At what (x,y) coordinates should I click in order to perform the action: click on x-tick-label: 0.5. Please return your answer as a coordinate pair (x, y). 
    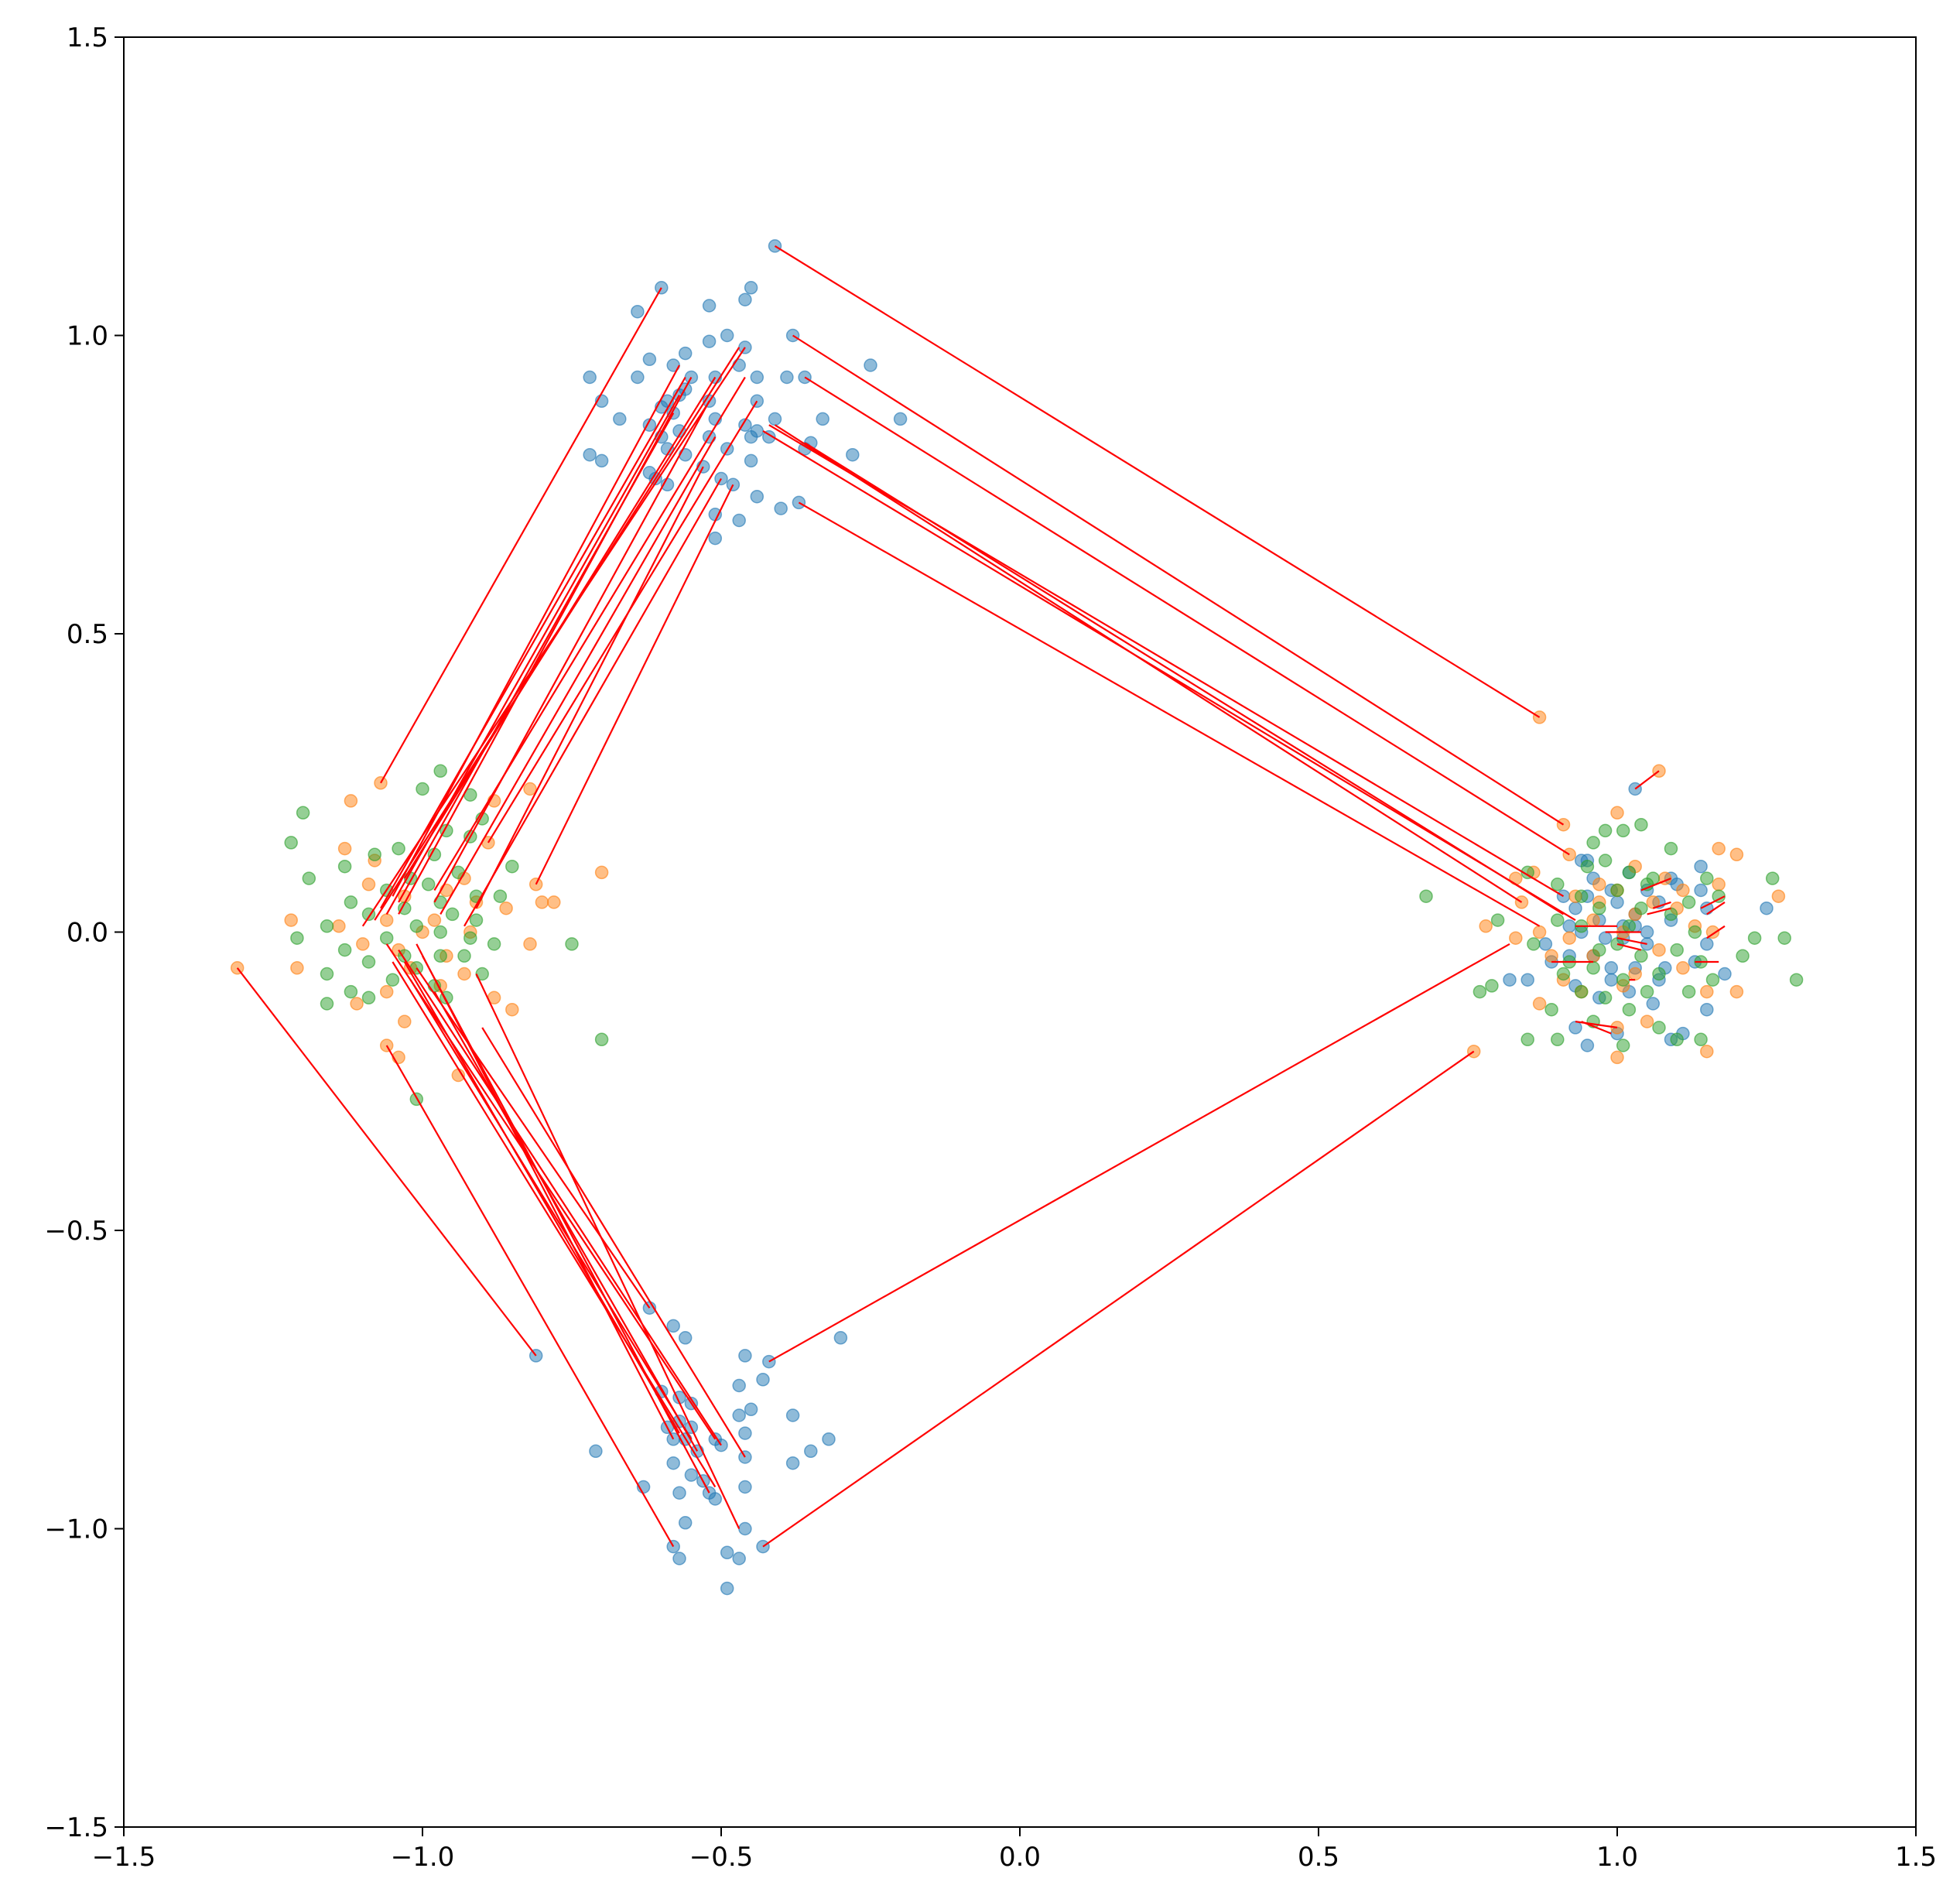
    Looking at the image, I should click on (1318, 1858).